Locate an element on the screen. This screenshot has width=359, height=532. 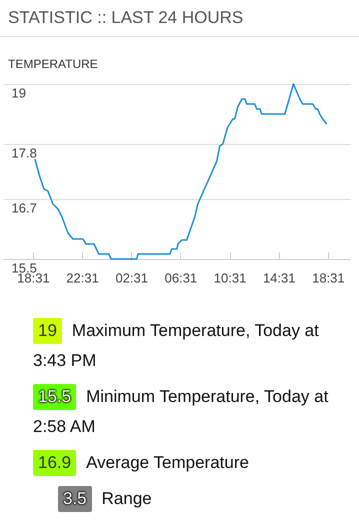
x-tick-label: 10:31 is located at coordinates (230, 278).